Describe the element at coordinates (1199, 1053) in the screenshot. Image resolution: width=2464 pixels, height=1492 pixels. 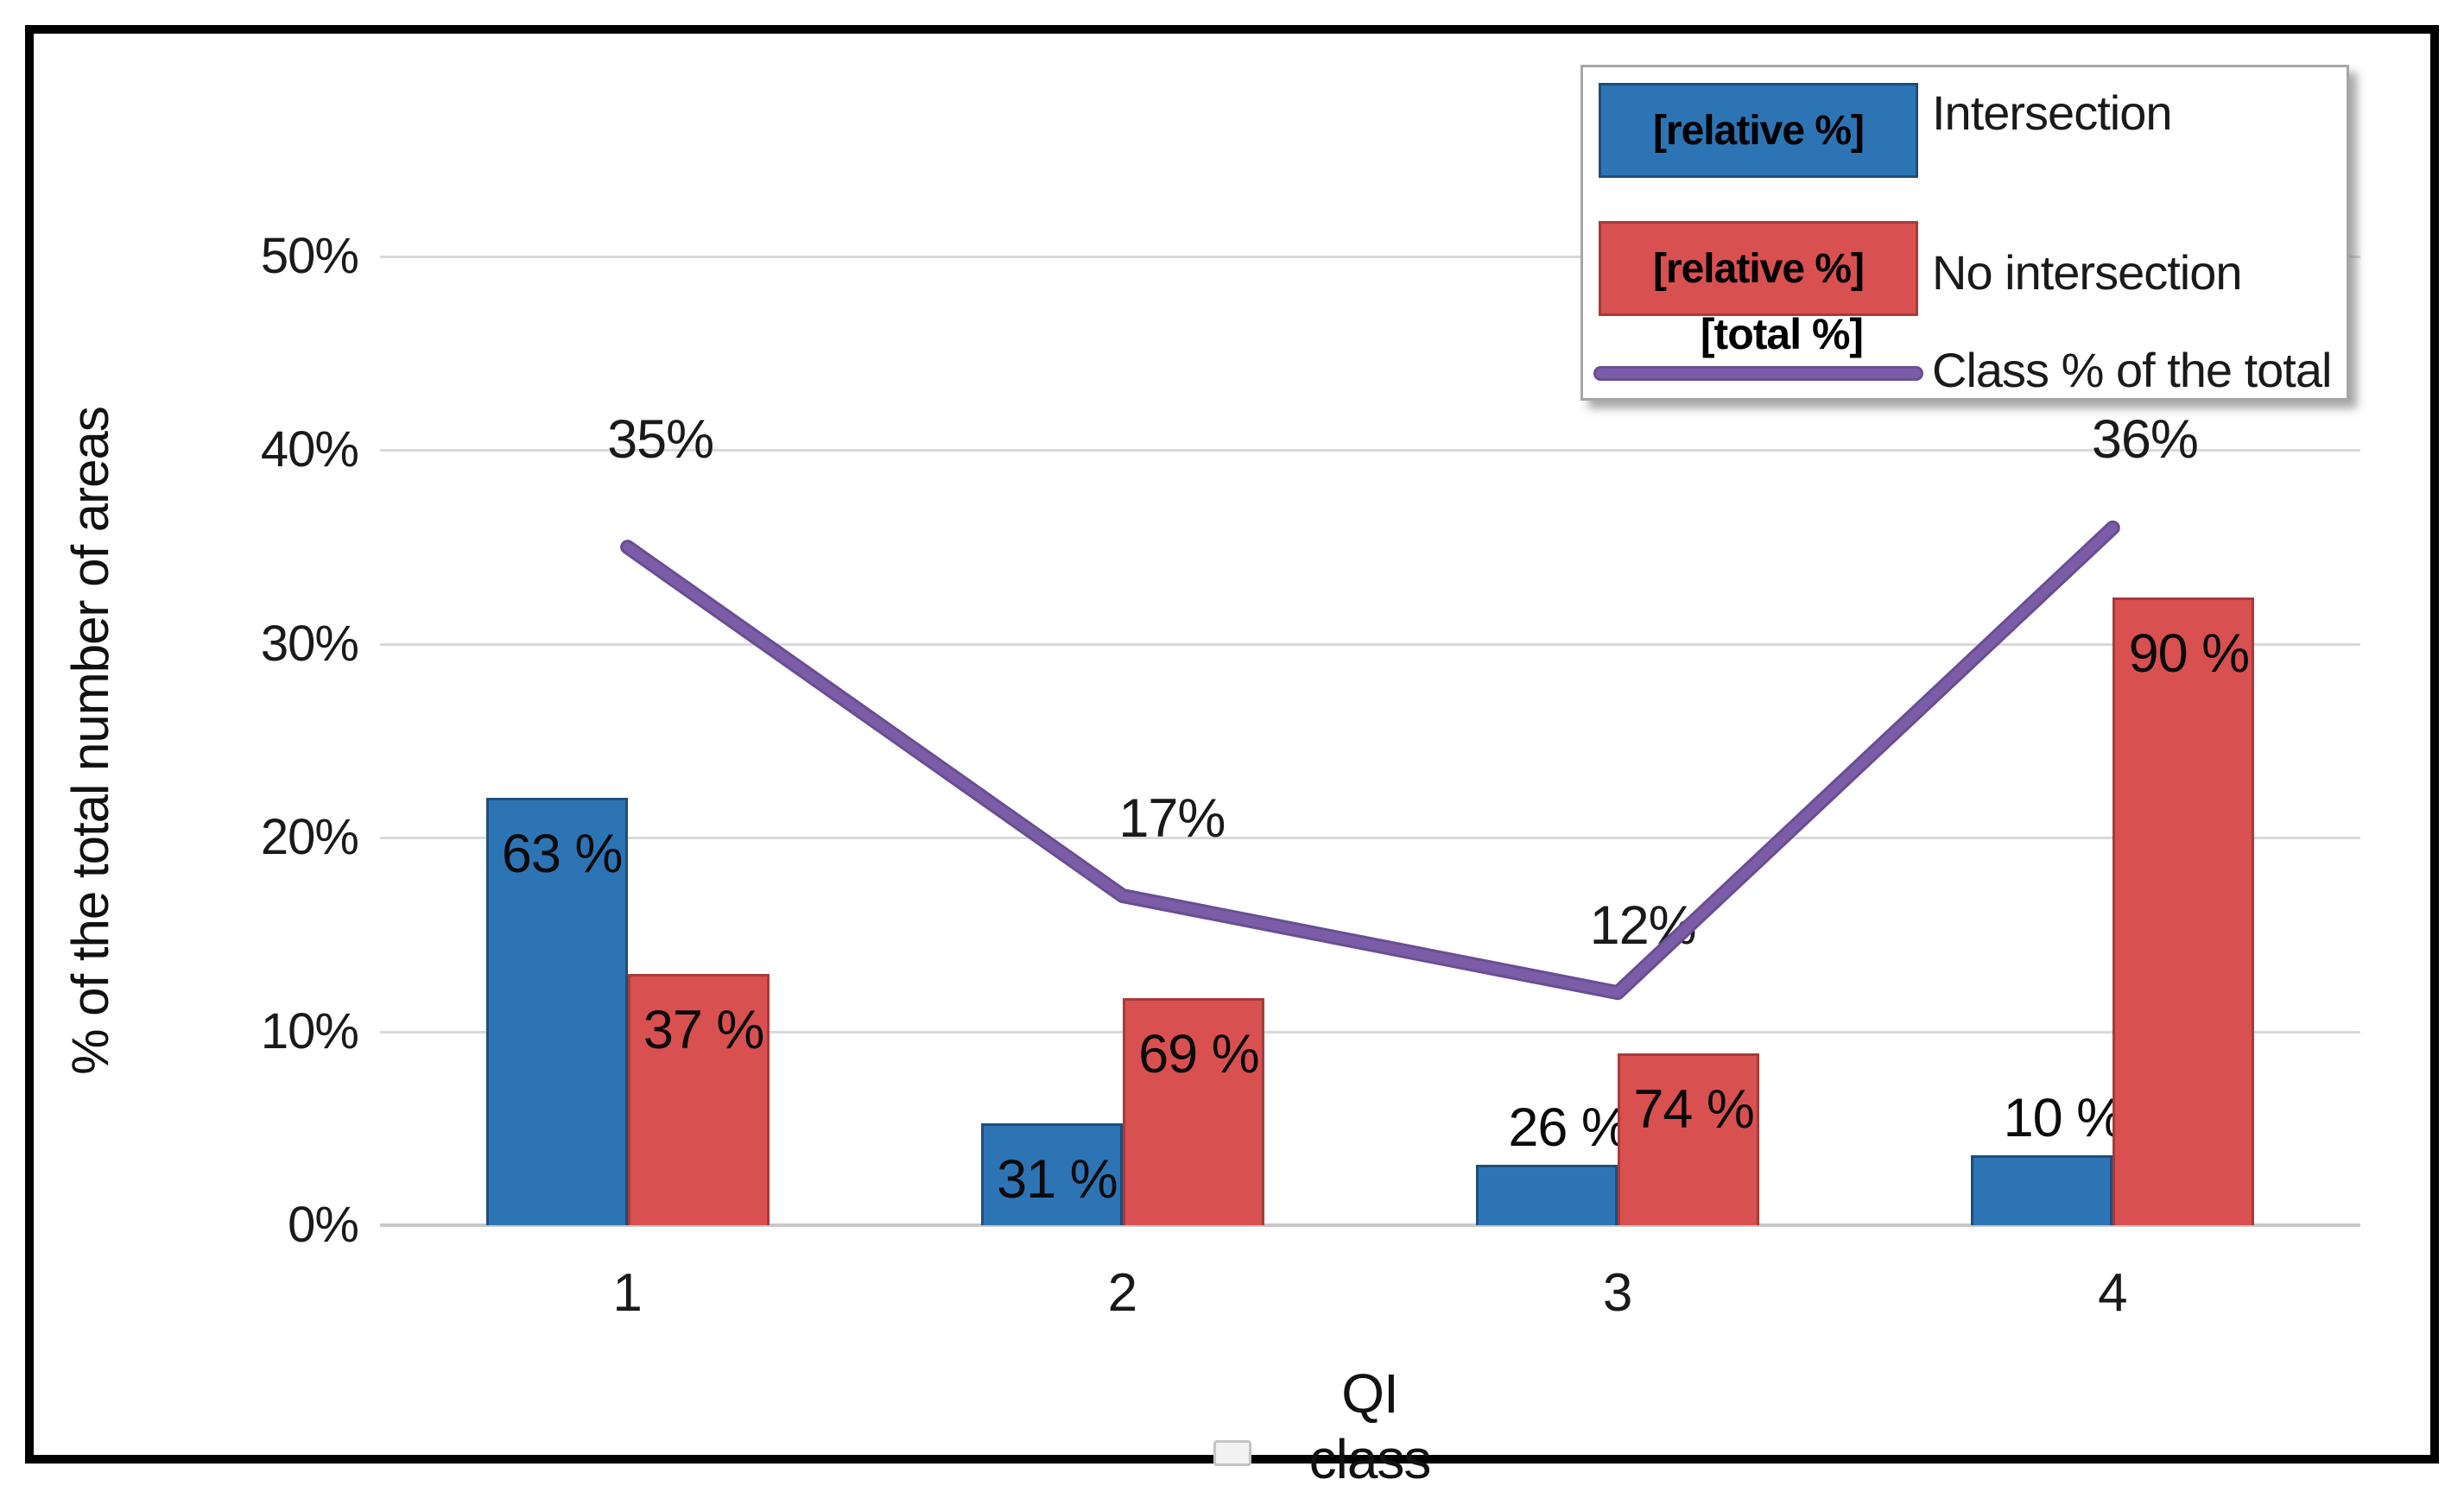
I see `bar-data-label: 69 %` at that location.